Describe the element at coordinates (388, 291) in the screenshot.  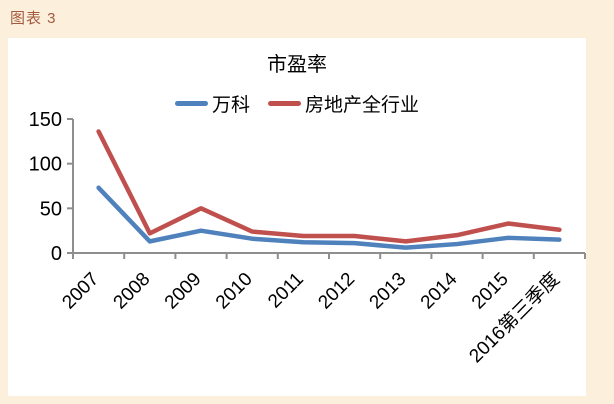
I see `svg-text: 2013` at that location.